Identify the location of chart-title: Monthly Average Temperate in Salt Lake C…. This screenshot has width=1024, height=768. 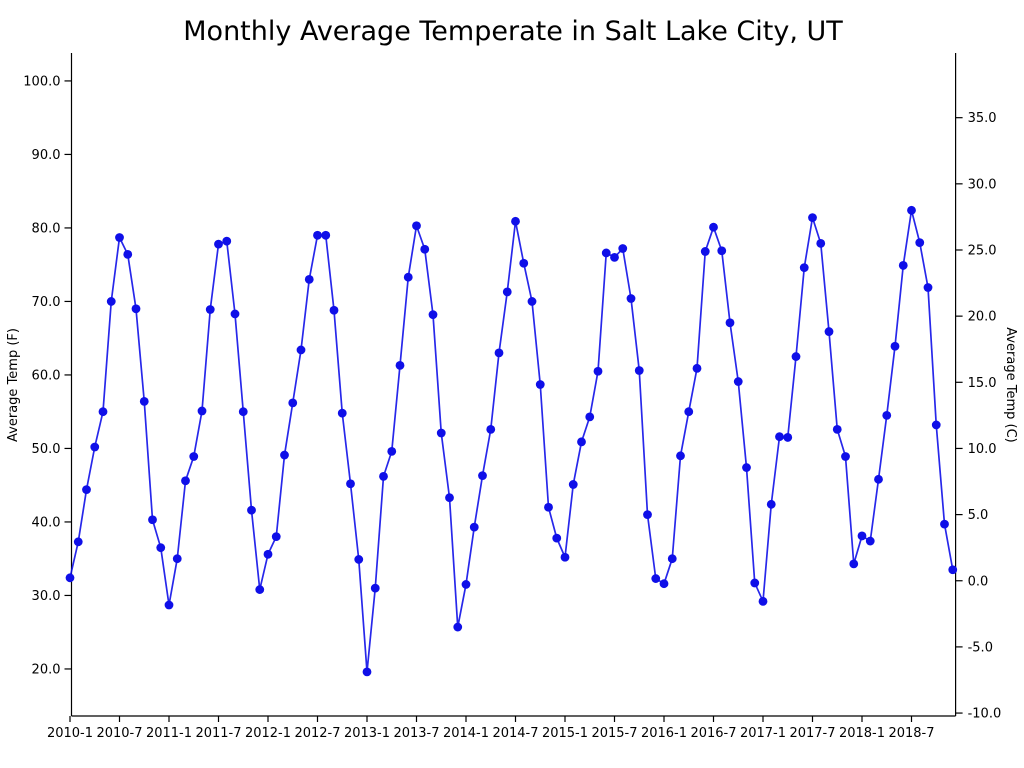
(513, 31).